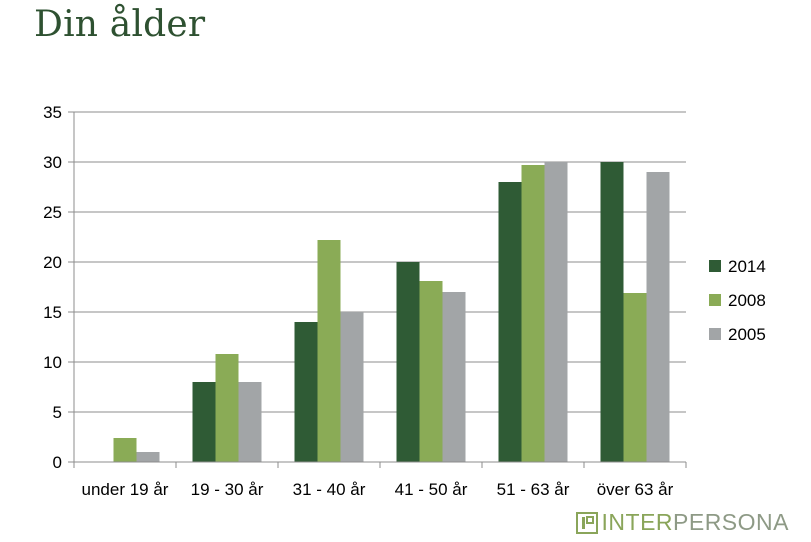  I want to click on legend: 2014 2008 2005, so click(737, 300).